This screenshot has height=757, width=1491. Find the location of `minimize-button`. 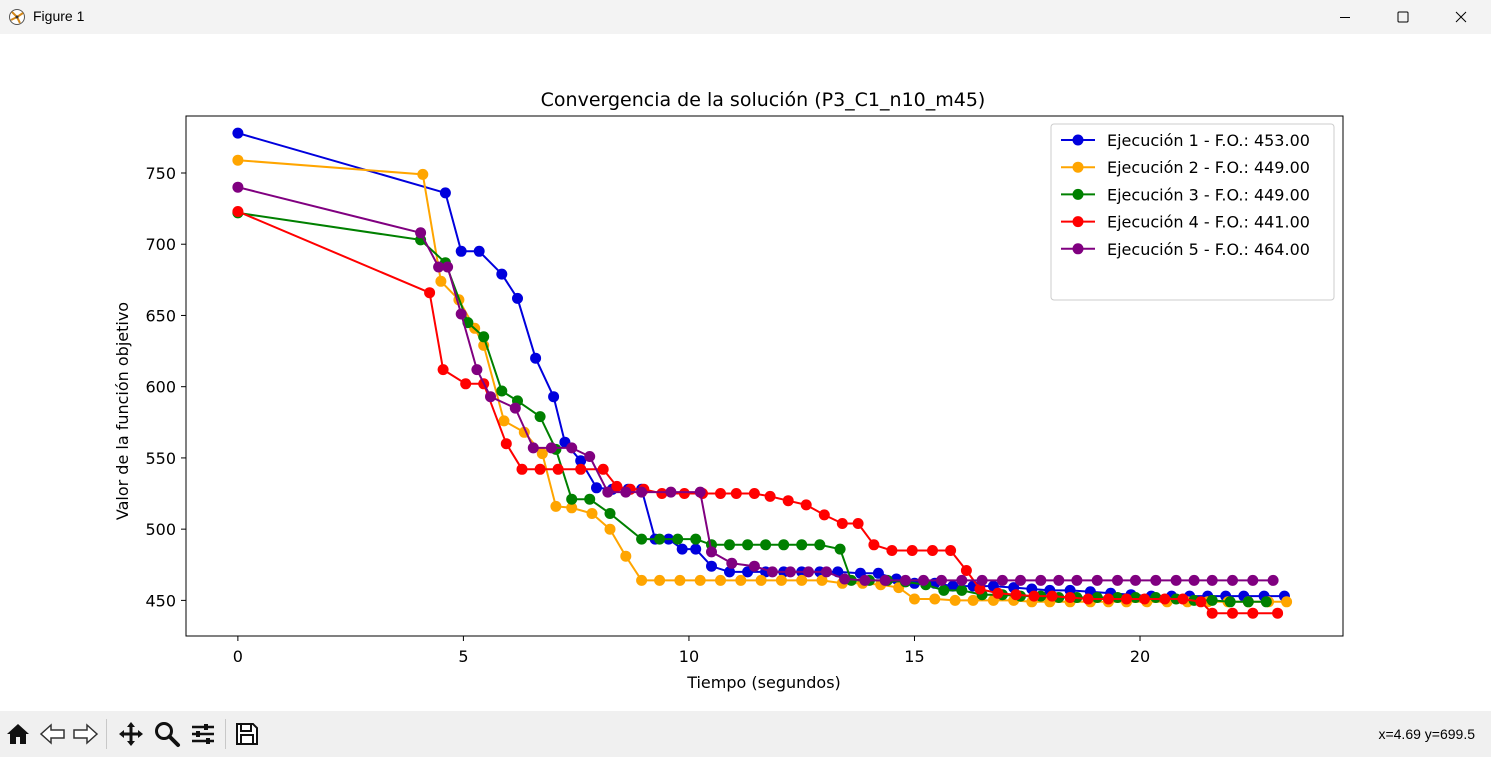

minimize-button is located at coordinates (1345, 17).